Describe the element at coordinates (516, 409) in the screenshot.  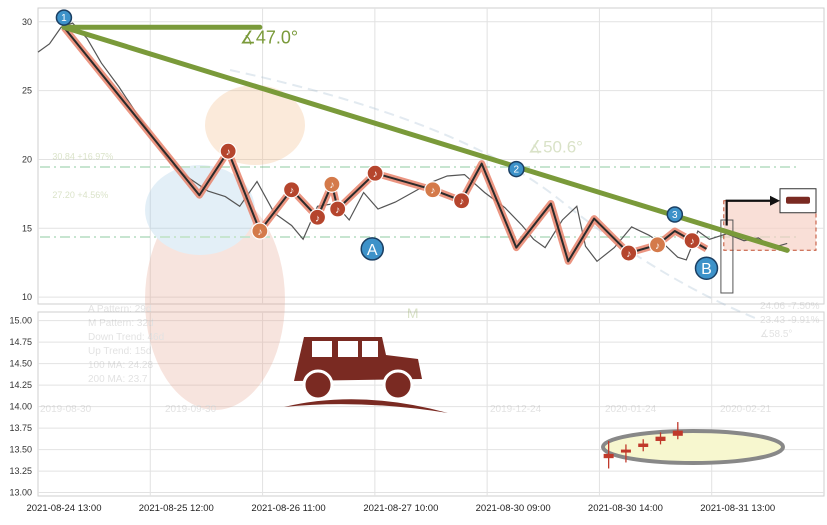
I see `ghost-date-label: 2019-12-24` at that location.